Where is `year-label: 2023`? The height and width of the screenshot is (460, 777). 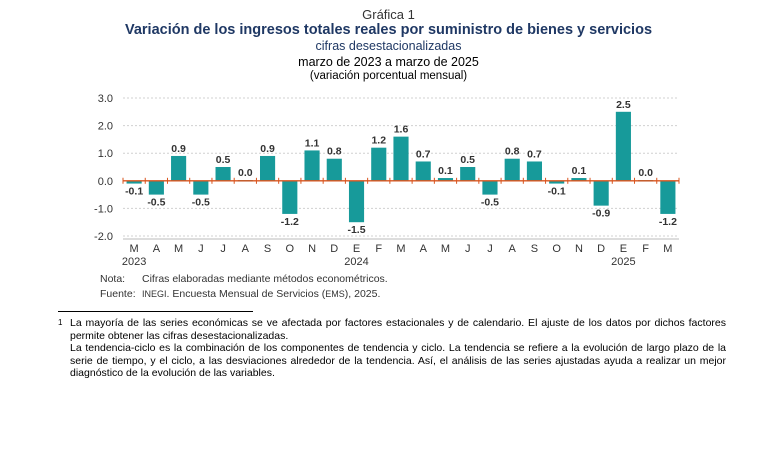 year-label: 2023 is located at coordinates (134, 262).